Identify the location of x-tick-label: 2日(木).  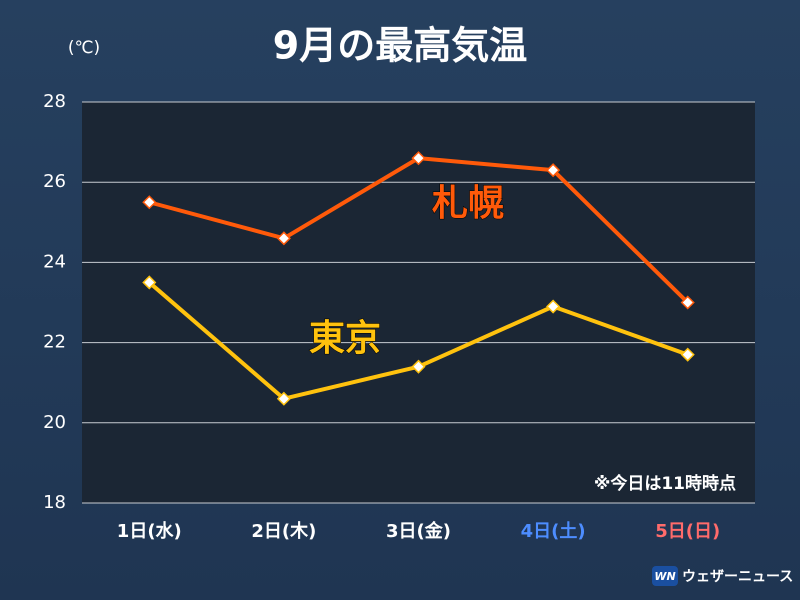
(283, 531).